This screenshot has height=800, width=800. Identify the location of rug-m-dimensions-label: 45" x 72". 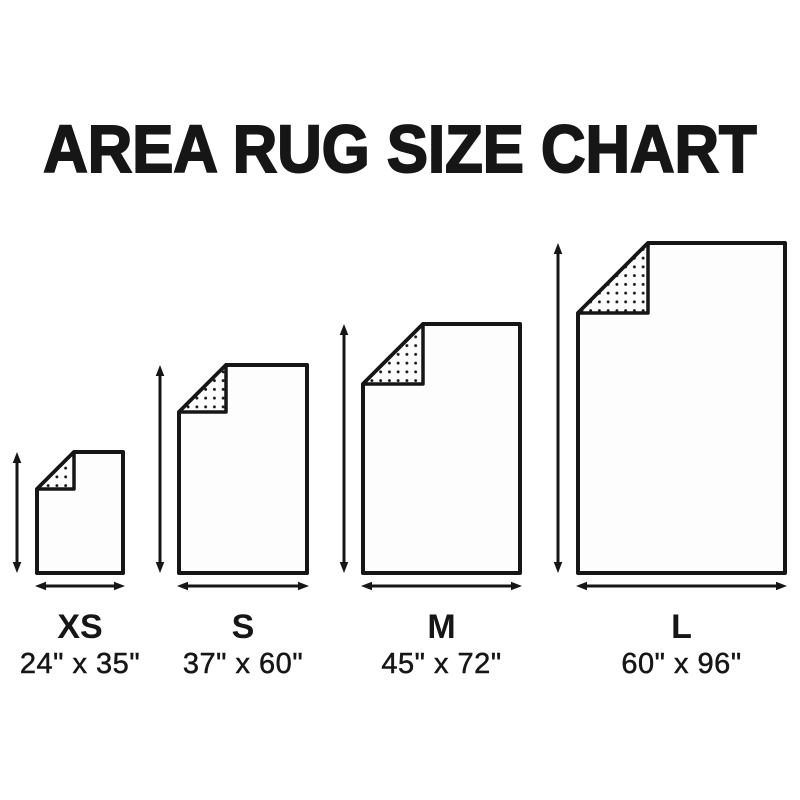
(441, 664).